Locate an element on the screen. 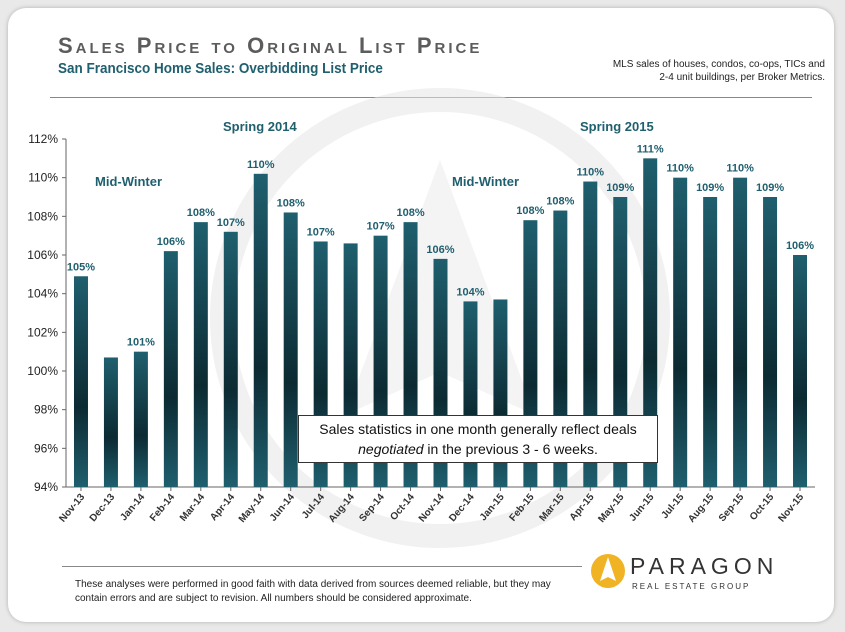 Image resolution: width=845 pixels, height=632 pixels. y-tick-label: 104% is located at coordinates (42, 294).